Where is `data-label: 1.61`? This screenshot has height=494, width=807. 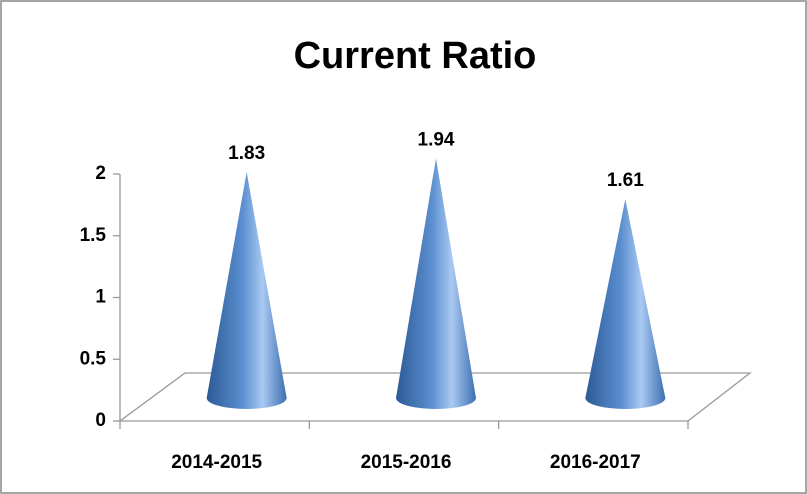 data-label: 1.61 is located at coordinates (625, 180).